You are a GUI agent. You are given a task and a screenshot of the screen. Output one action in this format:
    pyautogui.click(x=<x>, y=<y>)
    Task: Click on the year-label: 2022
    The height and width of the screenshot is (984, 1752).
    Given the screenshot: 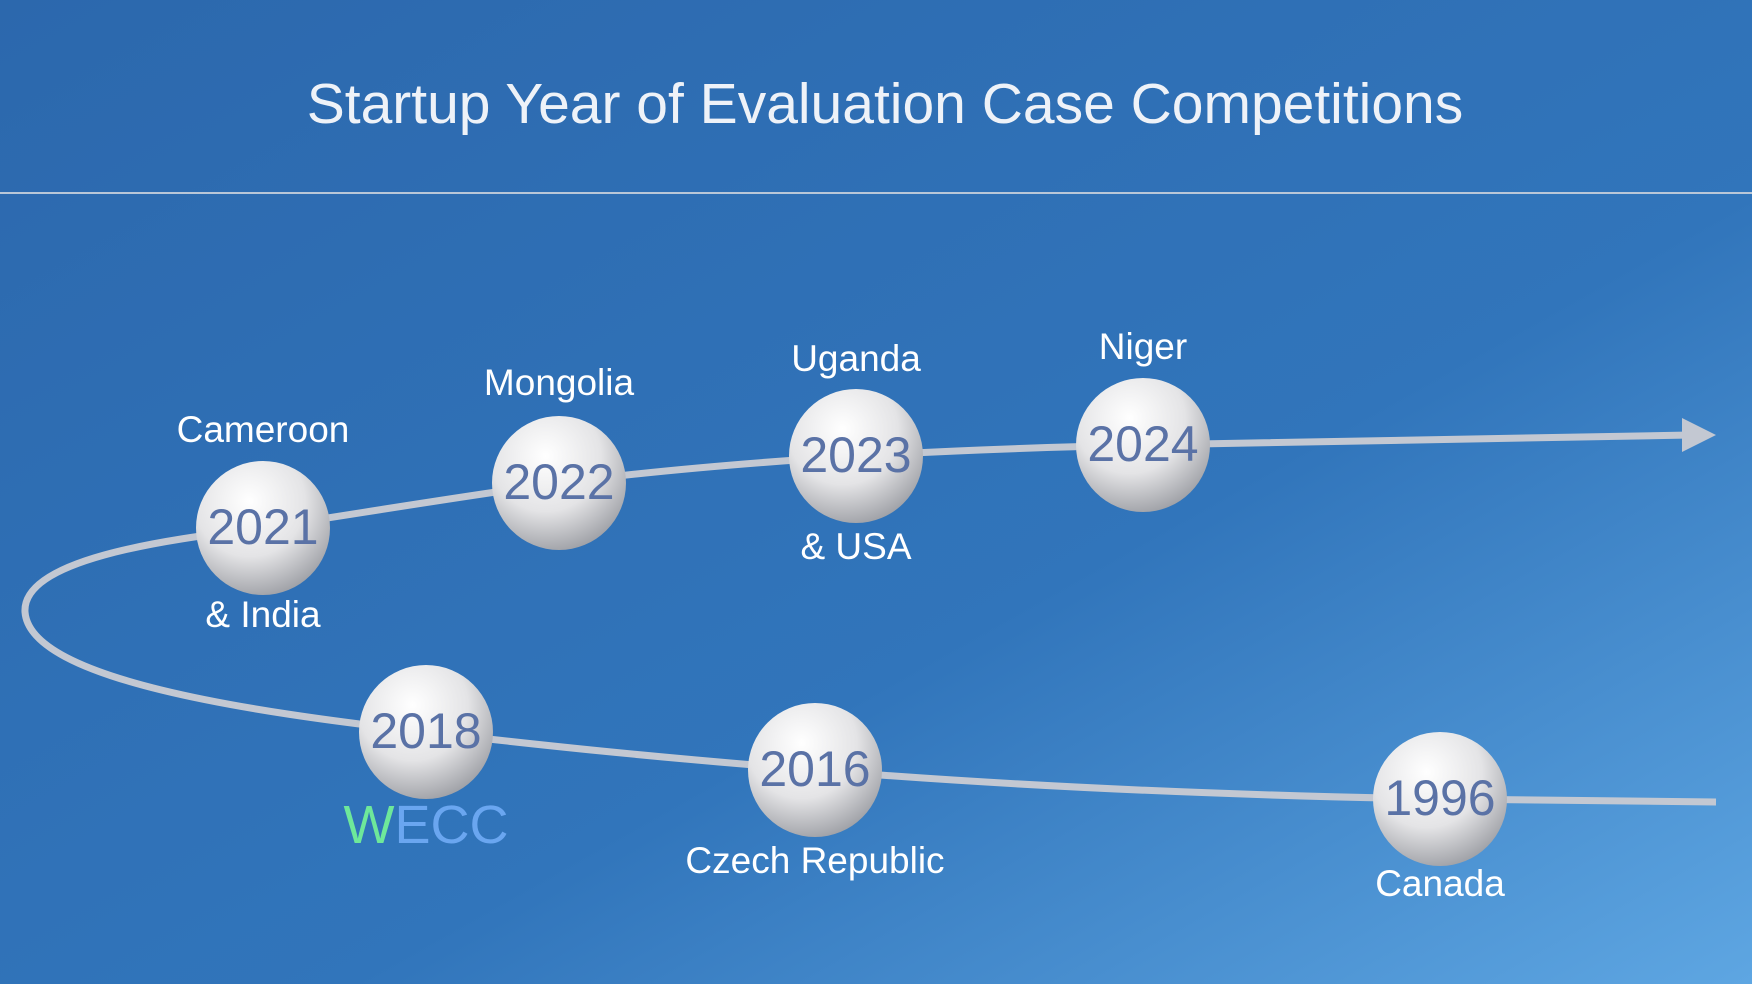 What is the action you would take?
    pyautogui.click(x=558, y=482)
    